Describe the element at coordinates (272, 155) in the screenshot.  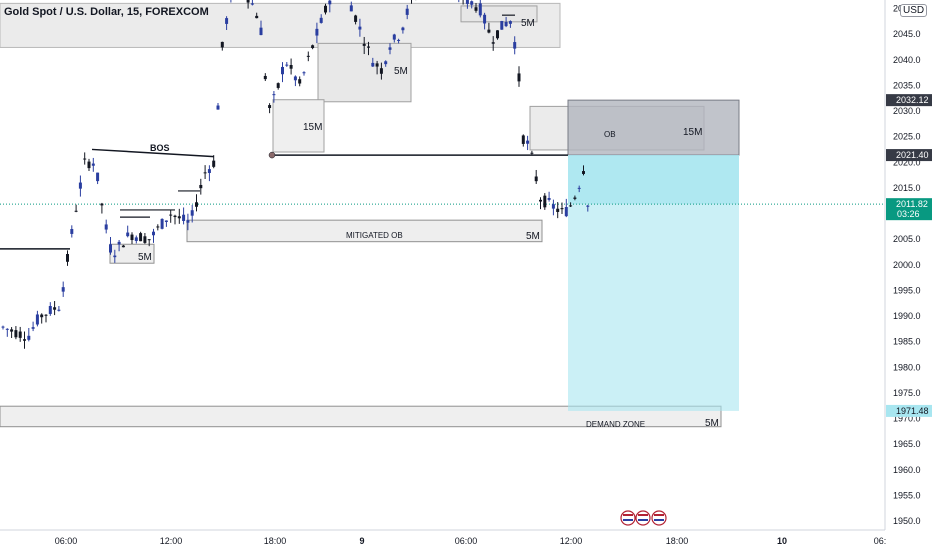
I see `entry-marker` at that location.